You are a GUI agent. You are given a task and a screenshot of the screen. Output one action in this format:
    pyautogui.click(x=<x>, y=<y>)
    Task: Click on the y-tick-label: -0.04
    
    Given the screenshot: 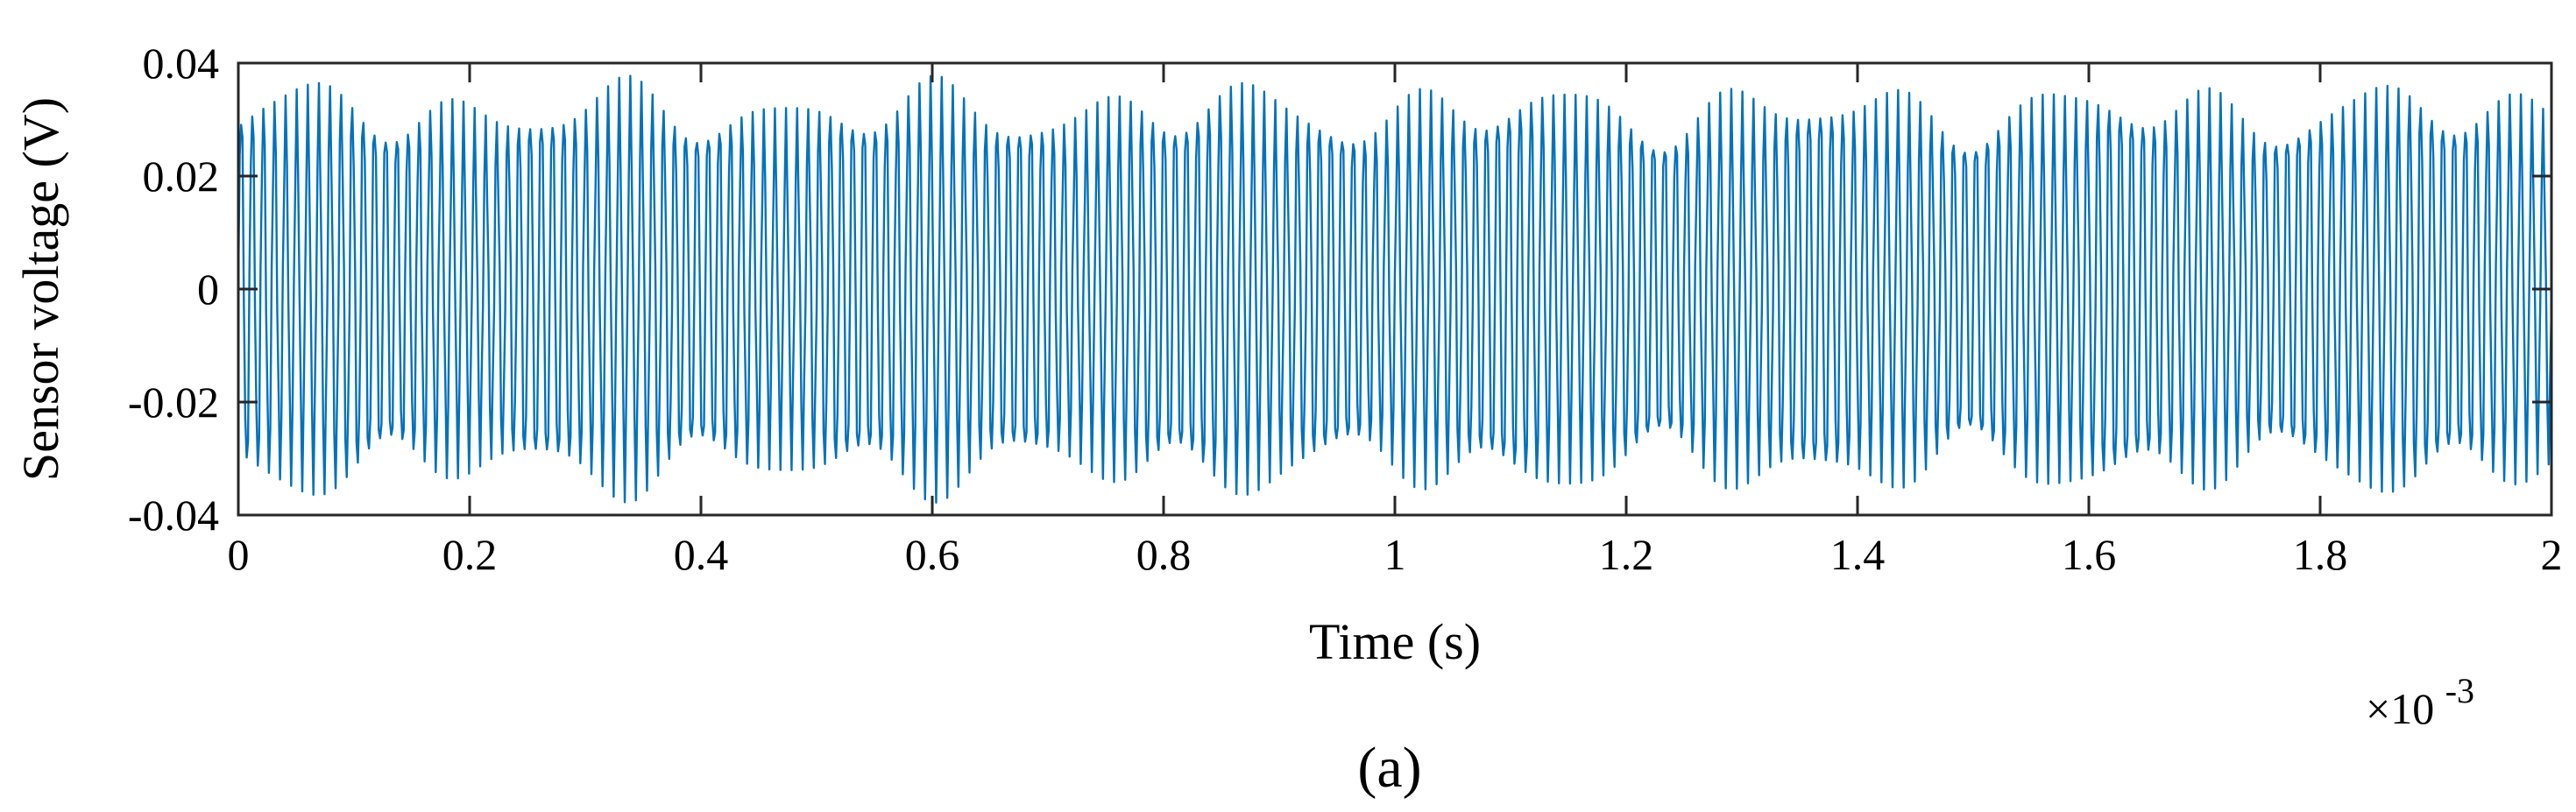 What is the action you would take?
    pyautogui.click(x=173, y=515)
    